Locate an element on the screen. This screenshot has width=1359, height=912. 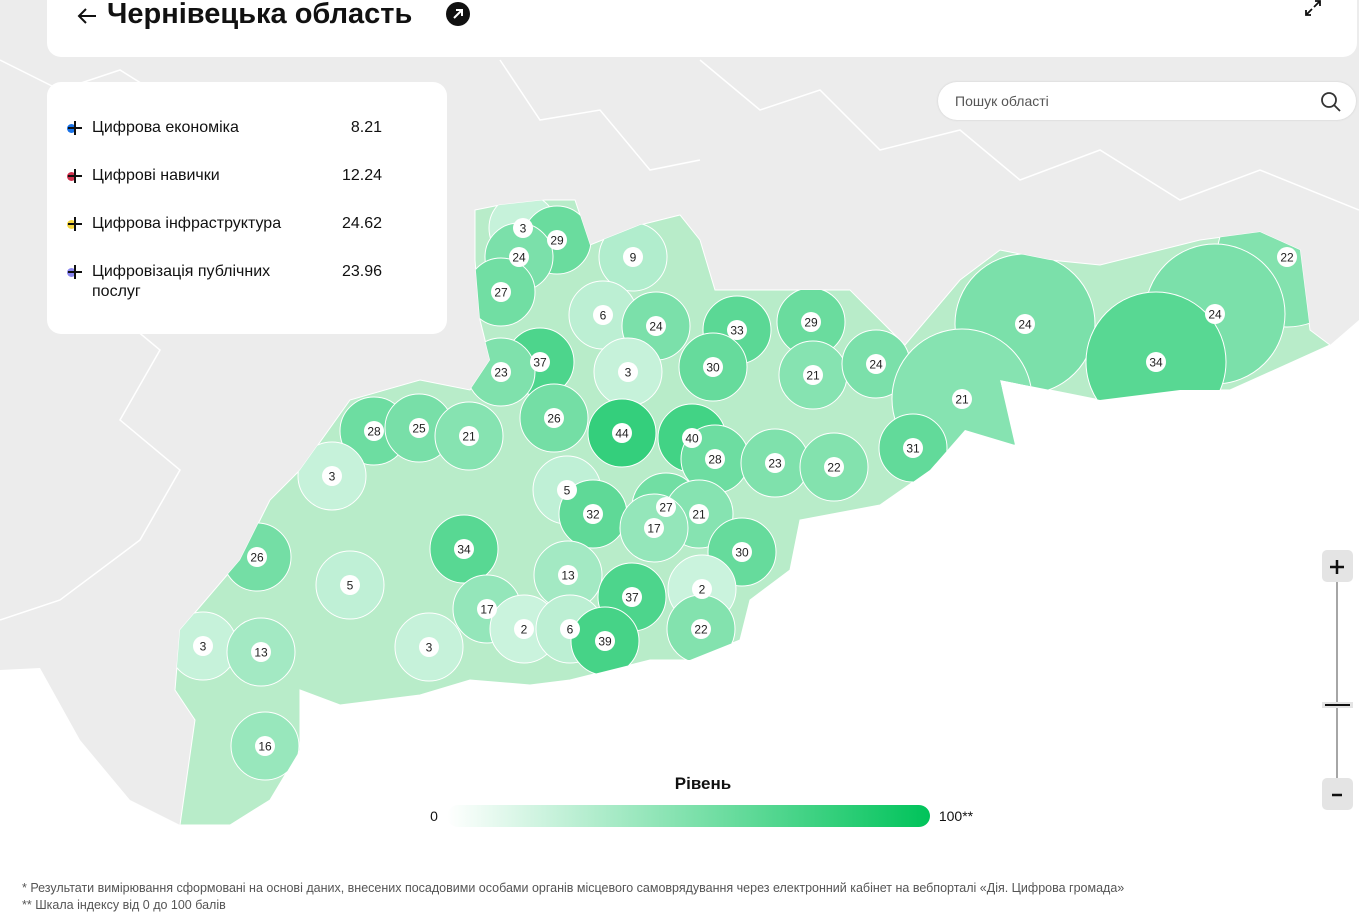
indicator-value: 8.21 is located at coordinates (366, 127).